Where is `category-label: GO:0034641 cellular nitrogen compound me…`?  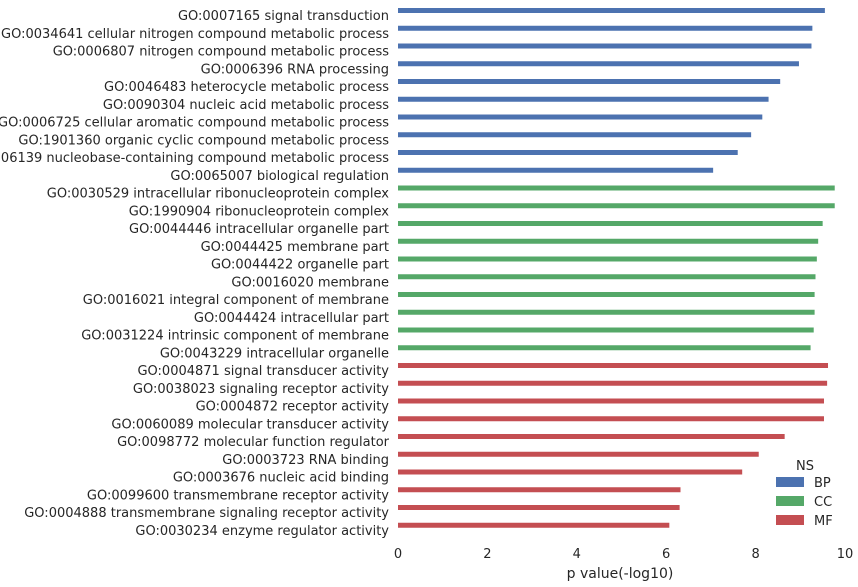
category-label: GO:0034641 cellular nitrogen compound me… is located at coordinates (195, 34).